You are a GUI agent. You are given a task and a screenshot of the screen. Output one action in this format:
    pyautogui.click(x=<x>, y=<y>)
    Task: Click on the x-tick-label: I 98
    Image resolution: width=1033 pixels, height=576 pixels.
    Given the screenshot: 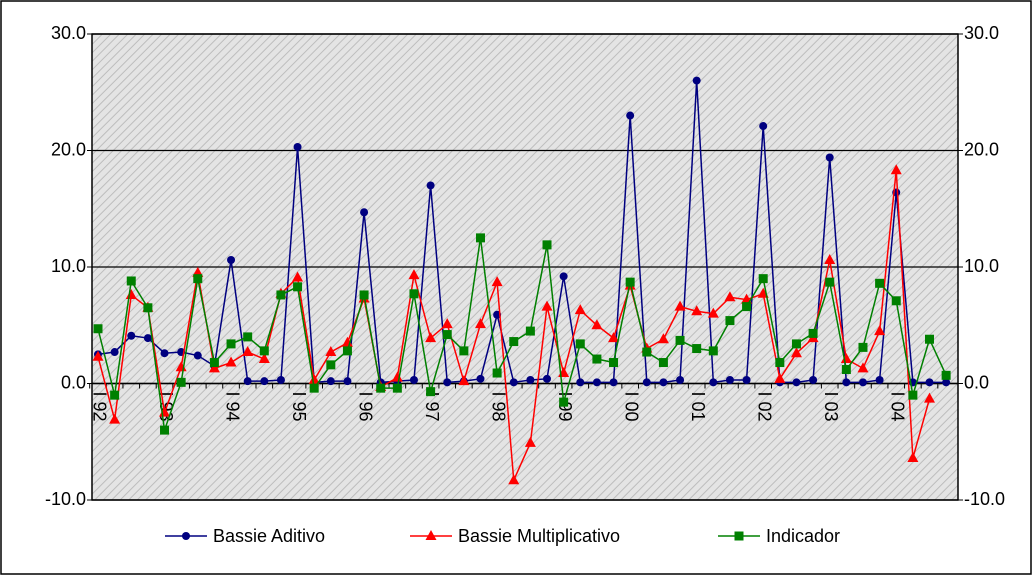 What is the action you would take?
    pyautogui.click(x=498, y=407)
    